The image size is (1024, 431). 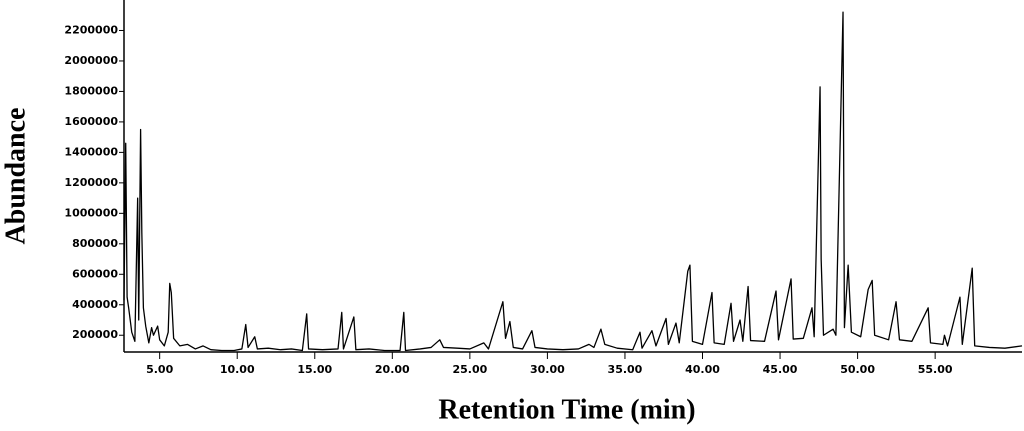 What do you see at coordinates (95, 304) in the screenshot?
I see `y-tick-label: 400000` at bounding box center [95, 304].